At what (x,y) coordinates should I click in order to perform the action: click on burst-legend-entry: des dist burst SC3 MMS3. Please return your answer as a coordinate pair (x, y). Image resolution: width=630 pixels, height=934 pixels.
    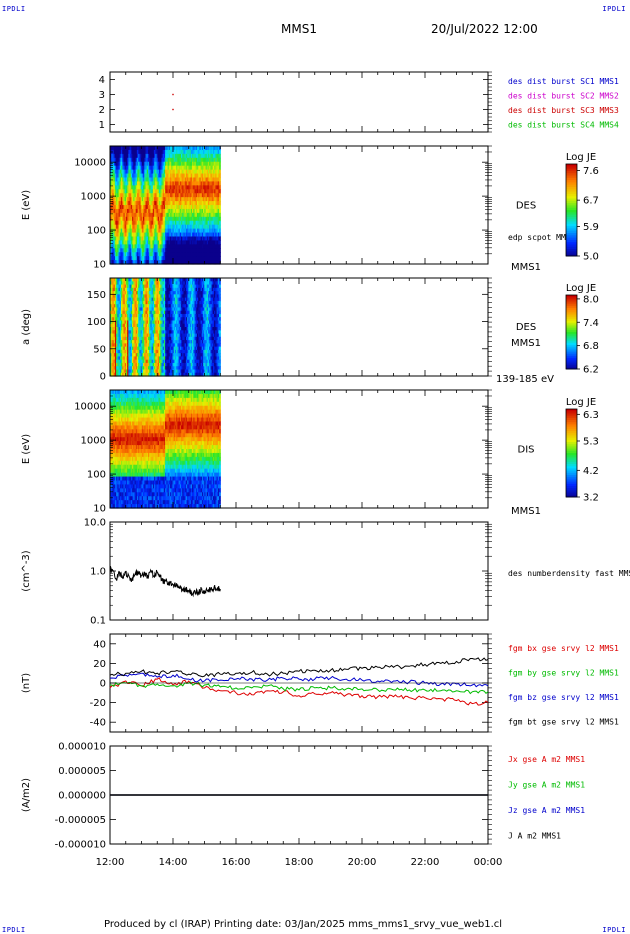
    Looking at the image, I should click on (563, 110).